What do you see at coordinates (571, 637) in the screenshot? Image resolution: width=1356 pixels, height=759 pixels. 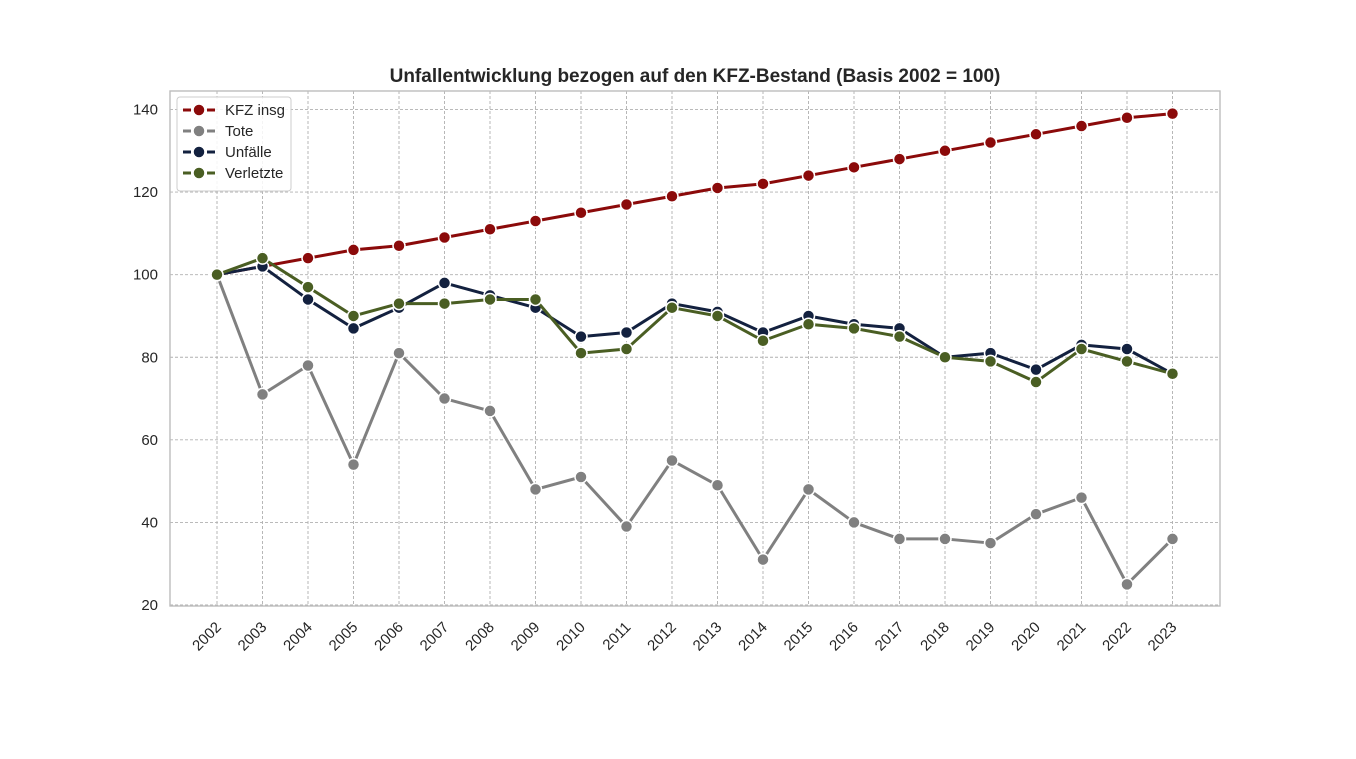 I see `x-tick-label: 2010` at bounding box center [571, 637].